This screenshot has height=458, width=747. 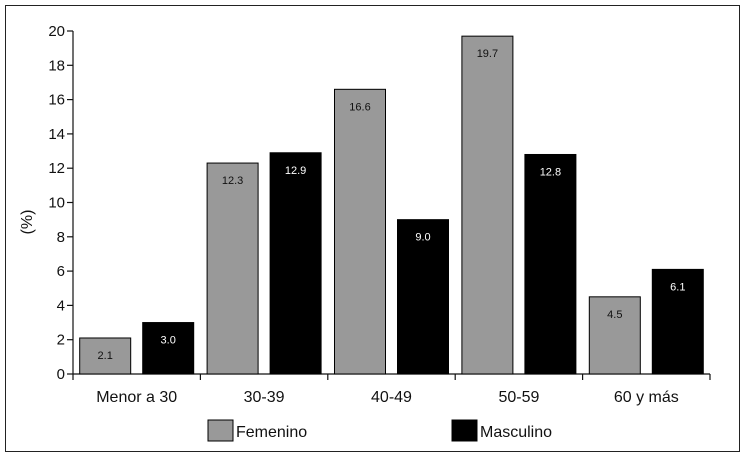 I want to click on x-tick-label: 30-39, so click(x=264, y=397).